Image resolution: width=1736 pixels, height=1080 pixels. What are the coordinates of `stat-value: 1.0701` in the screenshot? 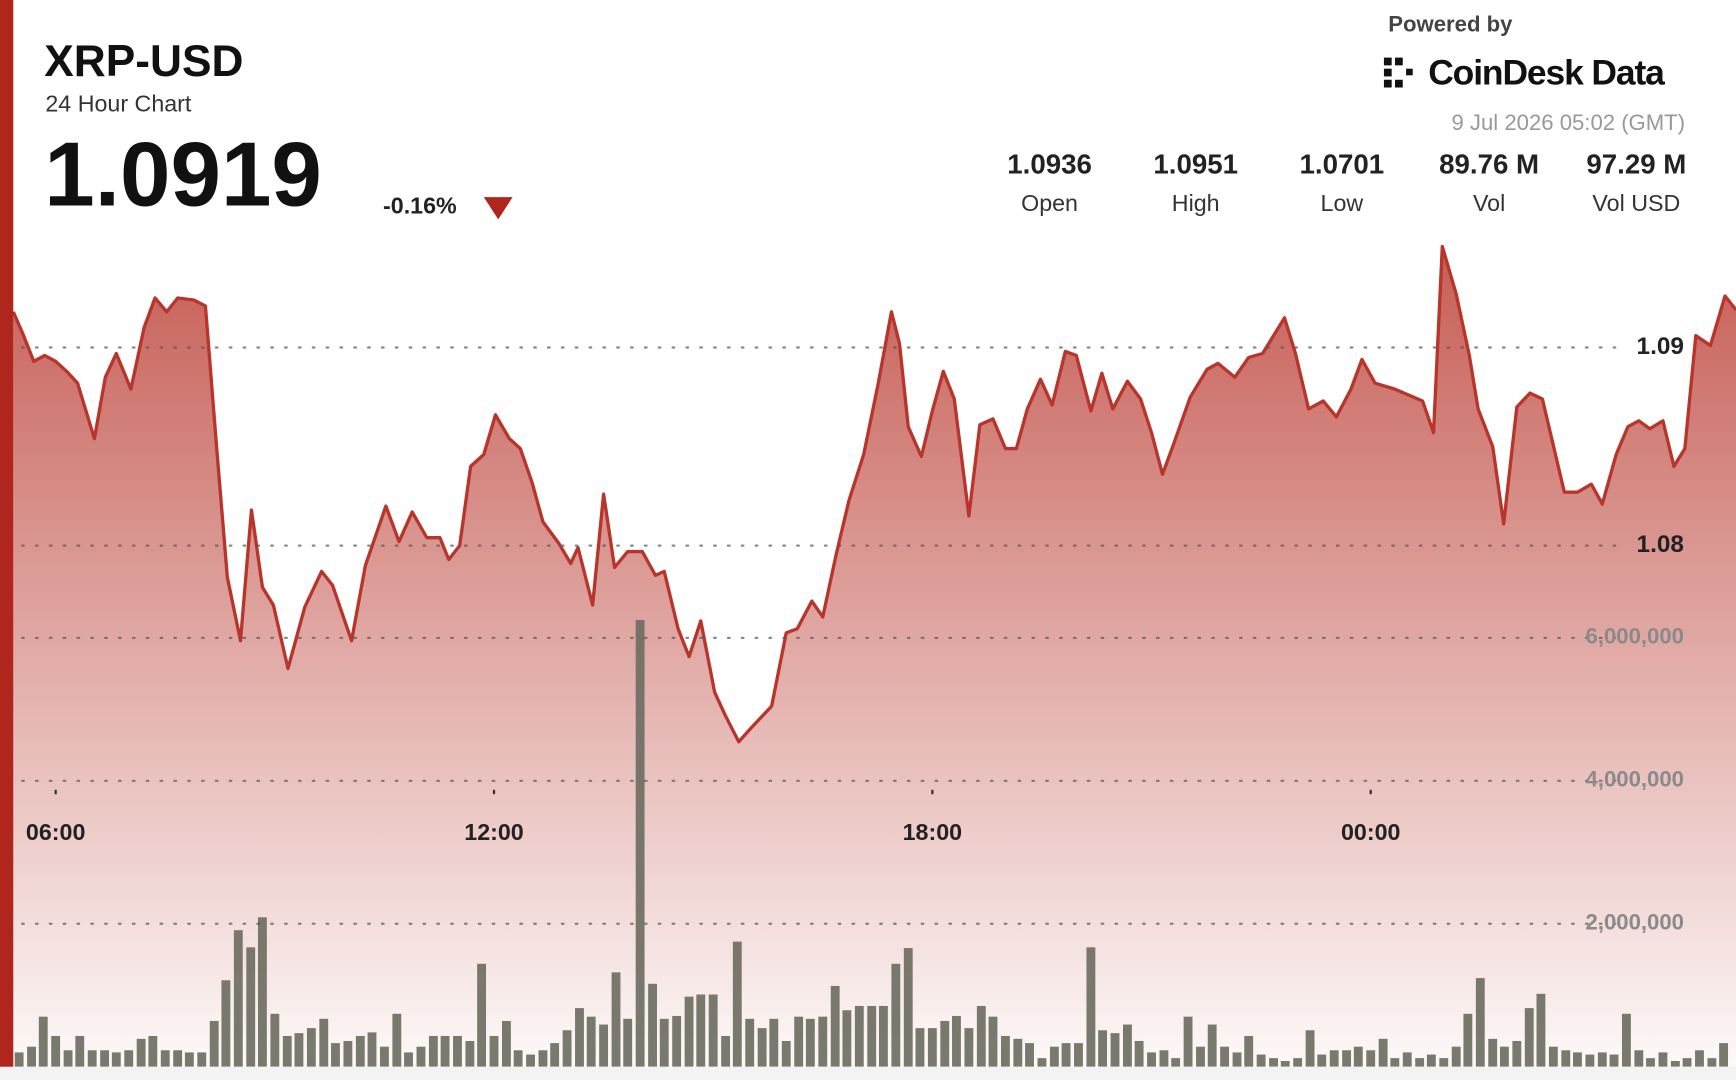 It's located at (1342, 163).